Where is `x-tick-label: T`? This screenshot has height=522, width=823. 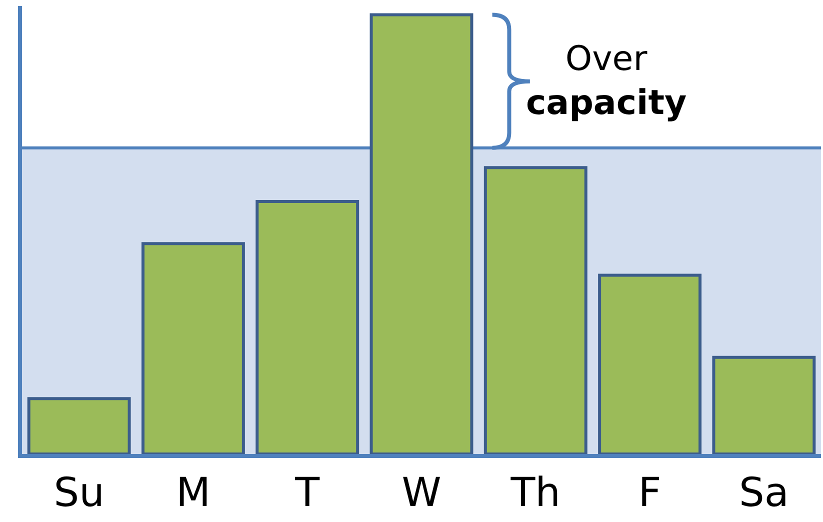 x-tick-label: T is located at coordinates (307, 493).